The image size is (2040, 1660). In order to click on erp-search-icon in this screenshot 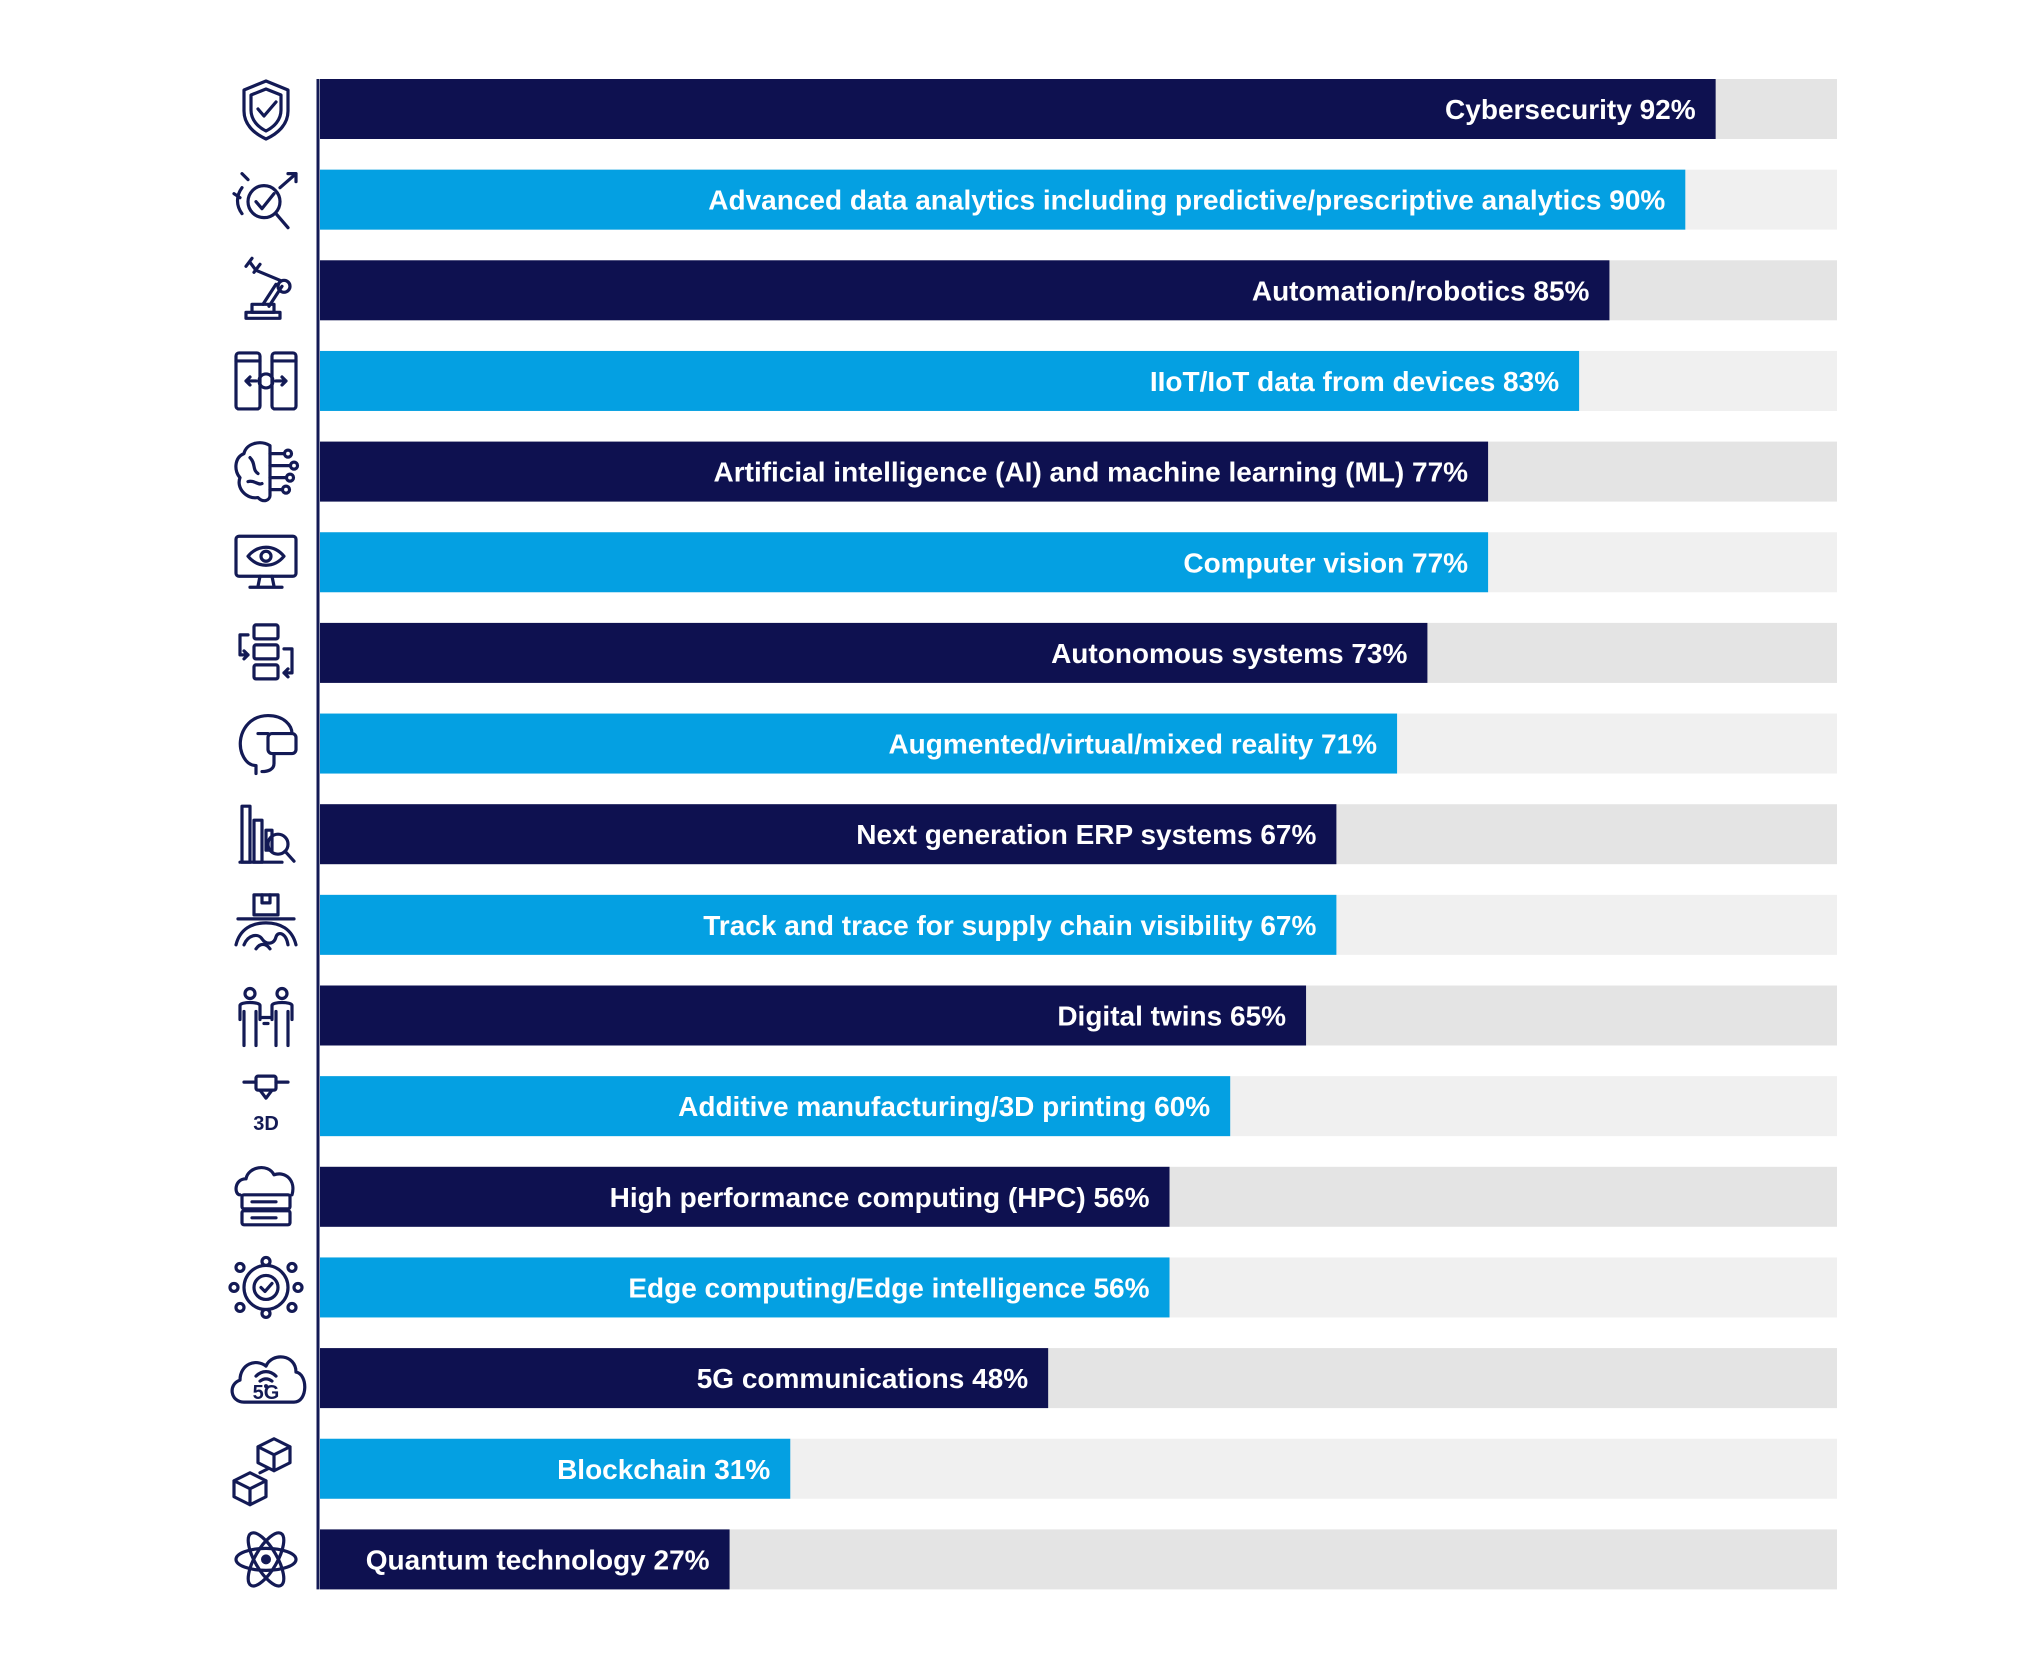, I will do `click(267, 834)`.